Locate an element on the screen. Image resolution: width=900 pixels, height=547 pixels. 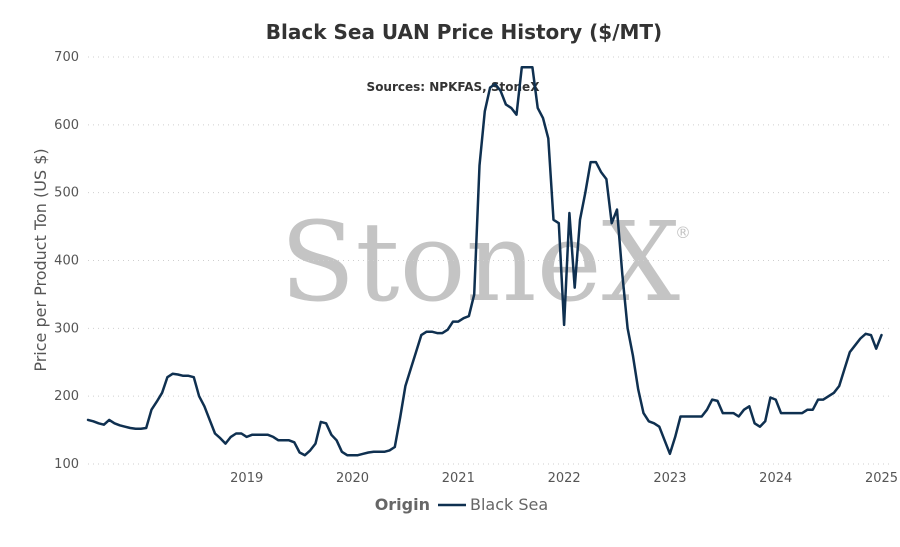
y-axis-tick-labels: 100 200 300 400 500 600 700 is located at coordinates (66, 261).